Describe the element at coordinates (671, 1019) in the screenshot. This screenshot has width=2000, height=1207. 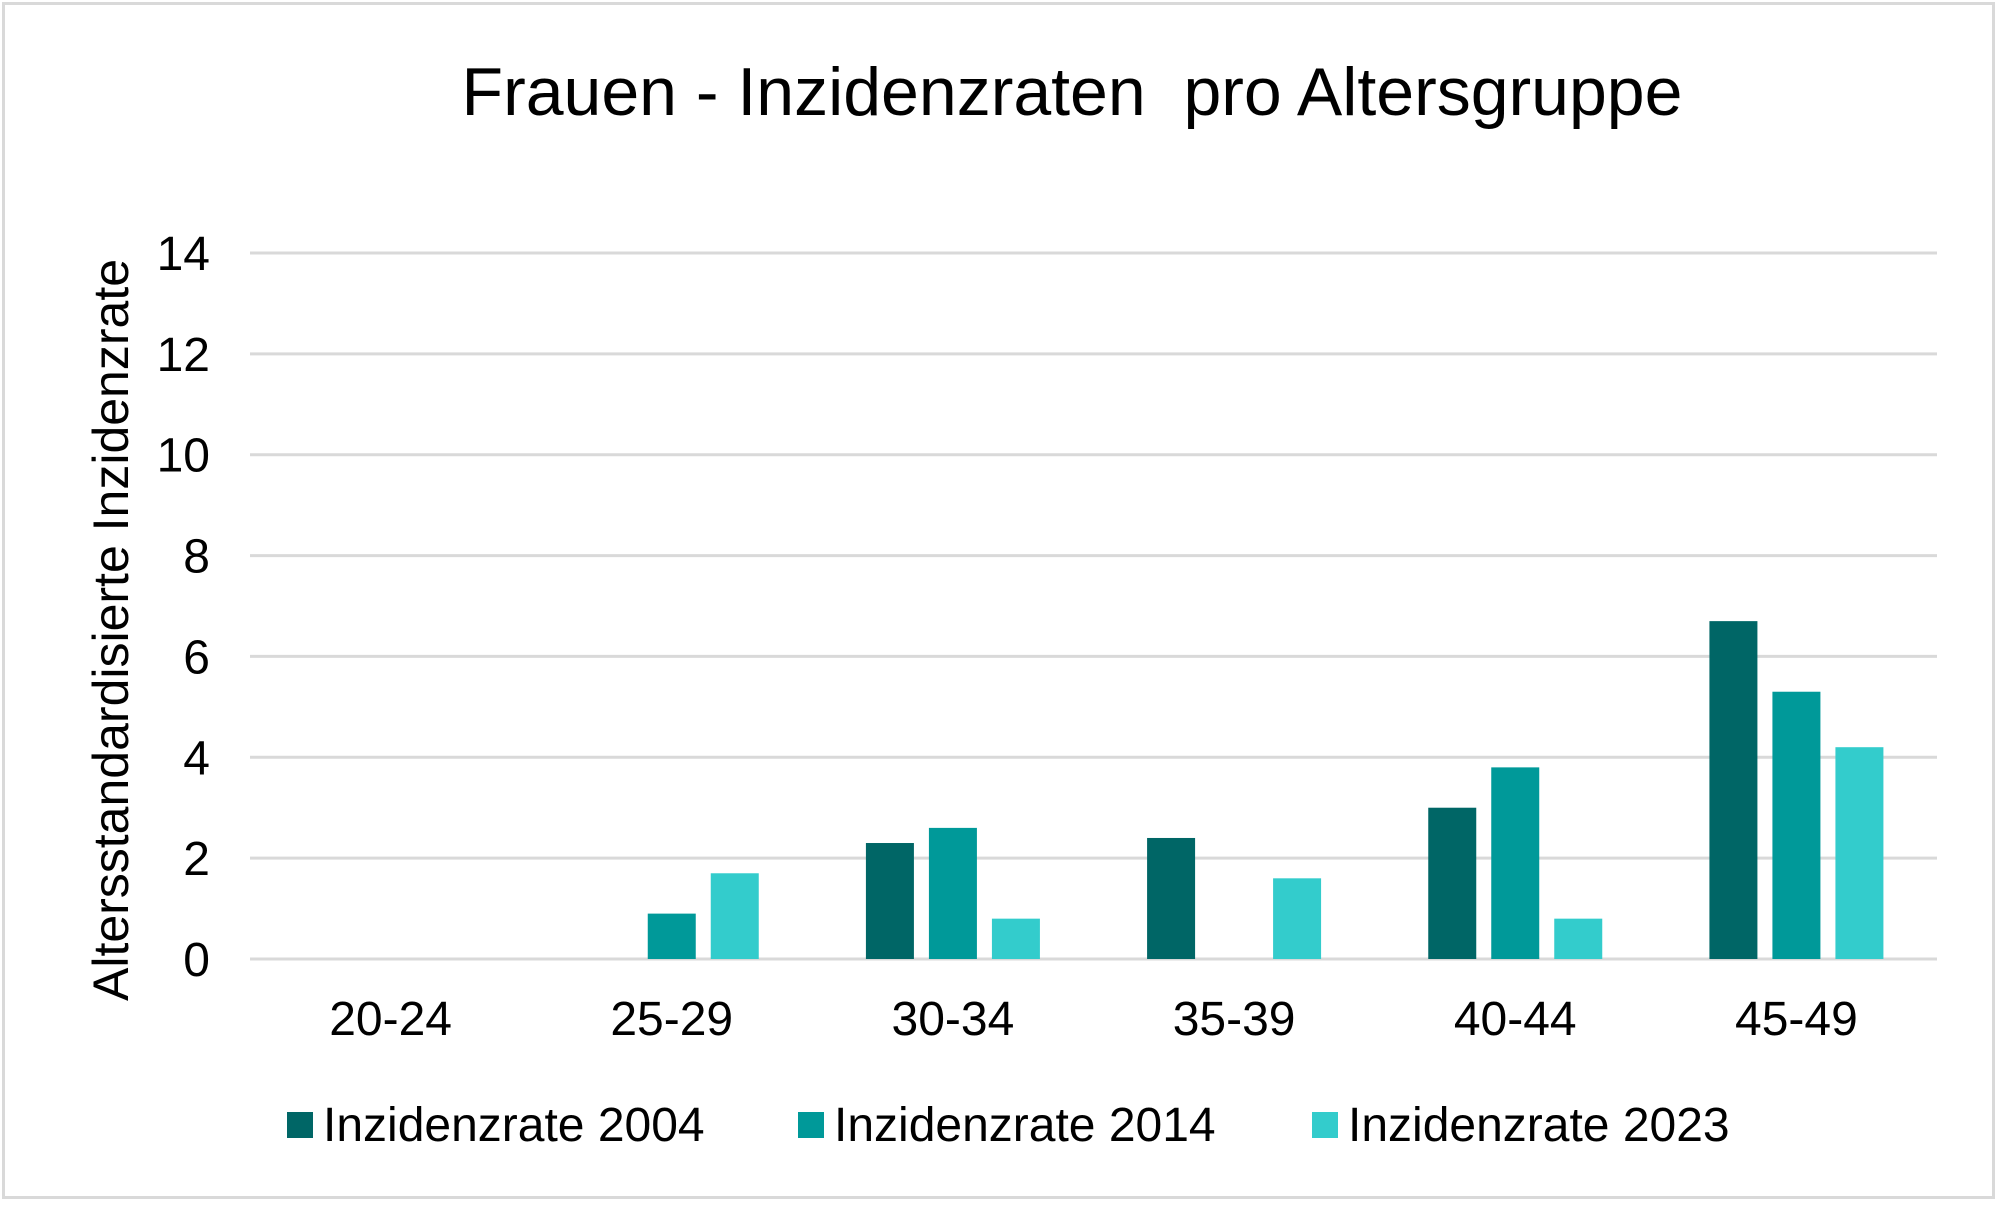
I see `x-tick-label: 25-29` at that location.